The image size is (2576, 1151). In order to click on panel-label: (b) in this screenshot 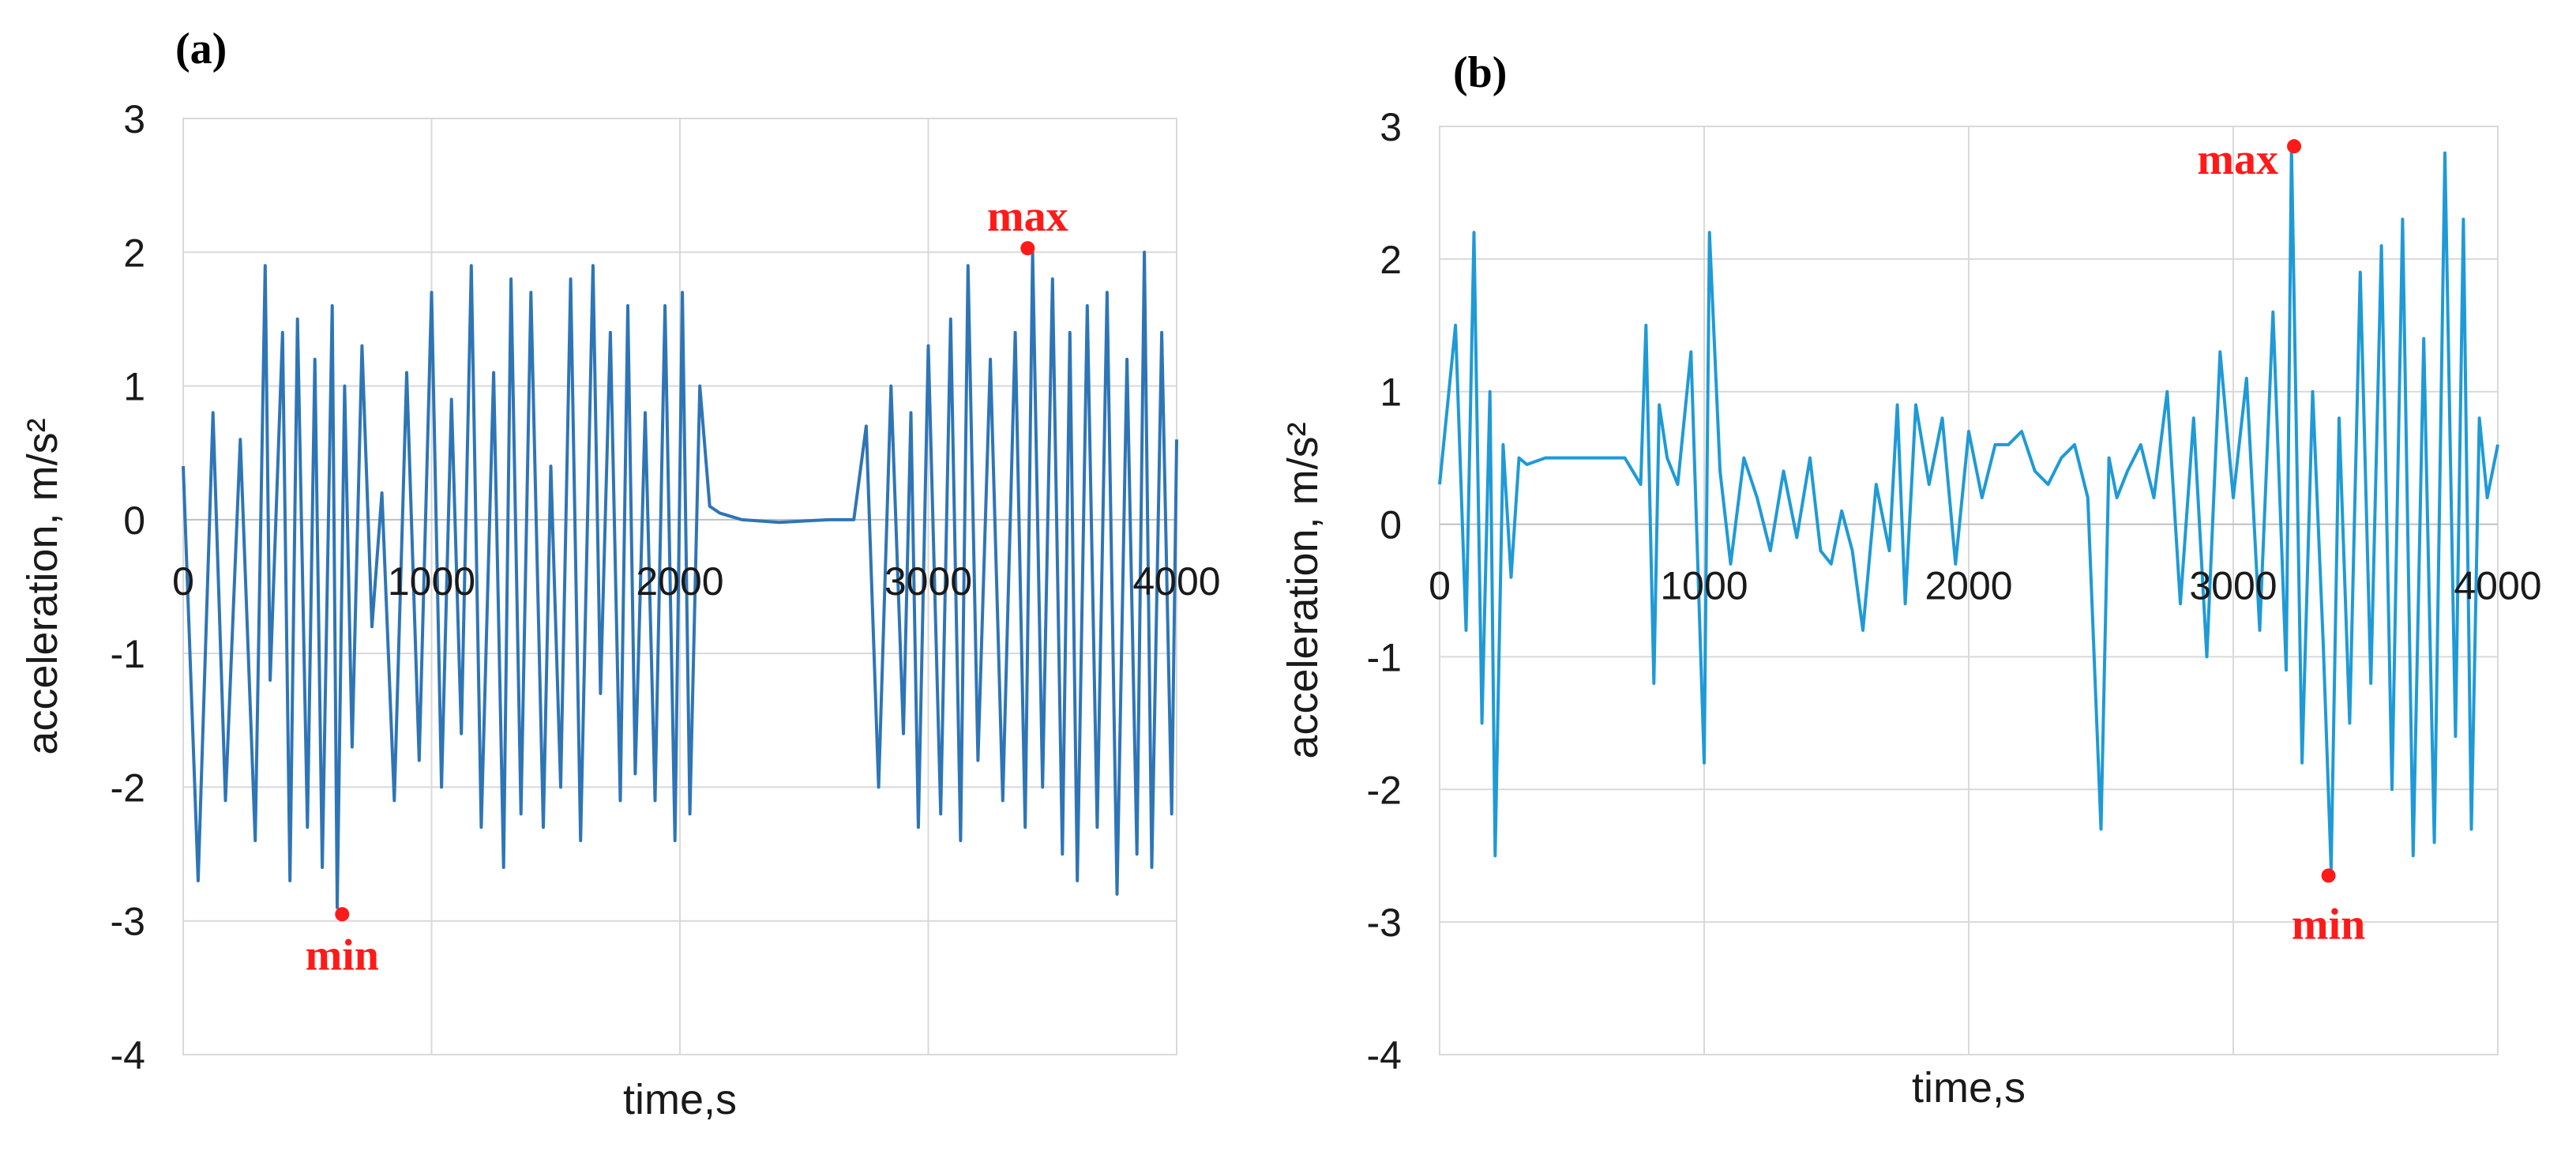, I will do `click(1480, 72)`.